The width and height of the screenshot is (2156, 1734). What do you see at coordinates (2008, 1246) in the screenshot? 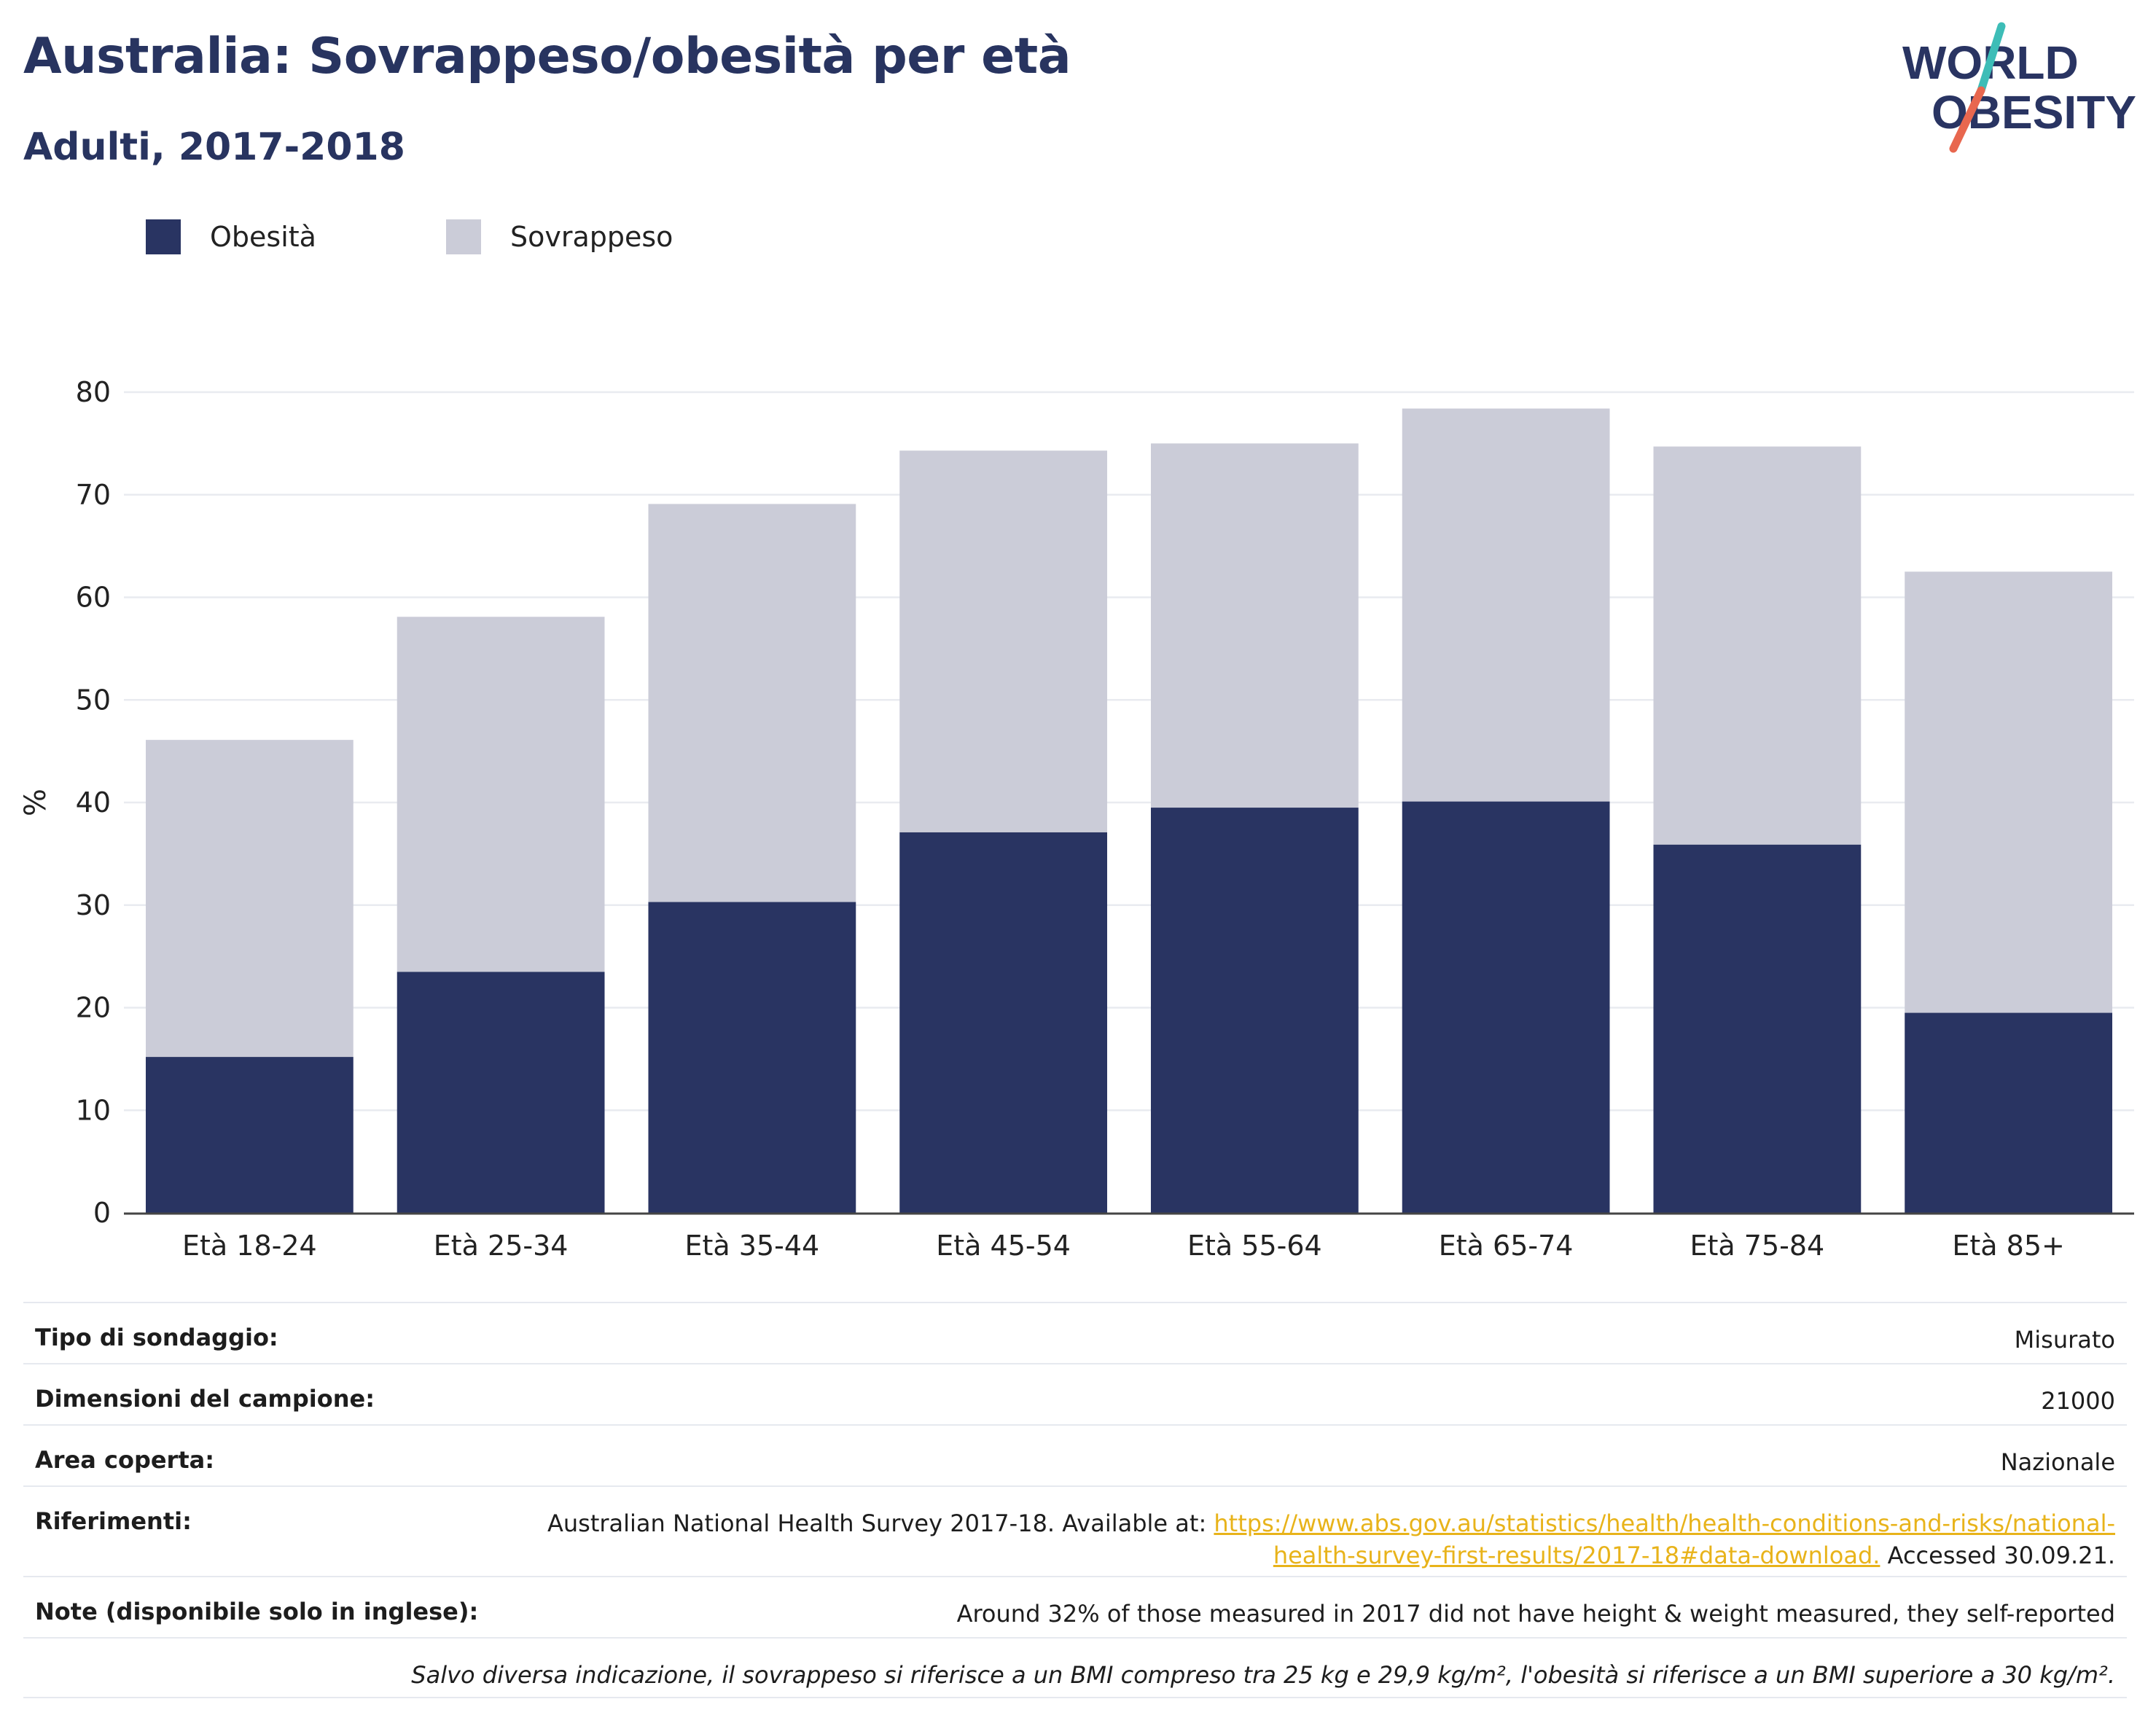
I see `x-tick-label-8: Età 85+` at bounding box center [2008, 1246].